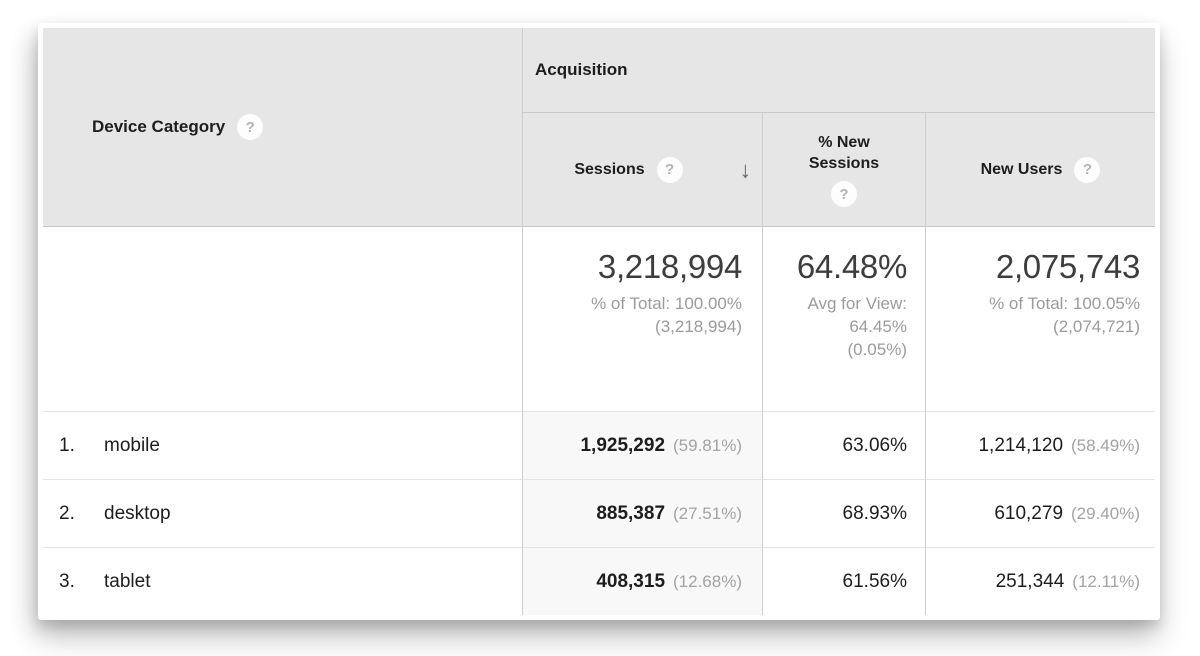 The height and width of the screenshot is (656, 1200). What do you see at coordinates (127, 581) in the screenshot?
I see `device-value: tablet` at bounding box center [127, 581].